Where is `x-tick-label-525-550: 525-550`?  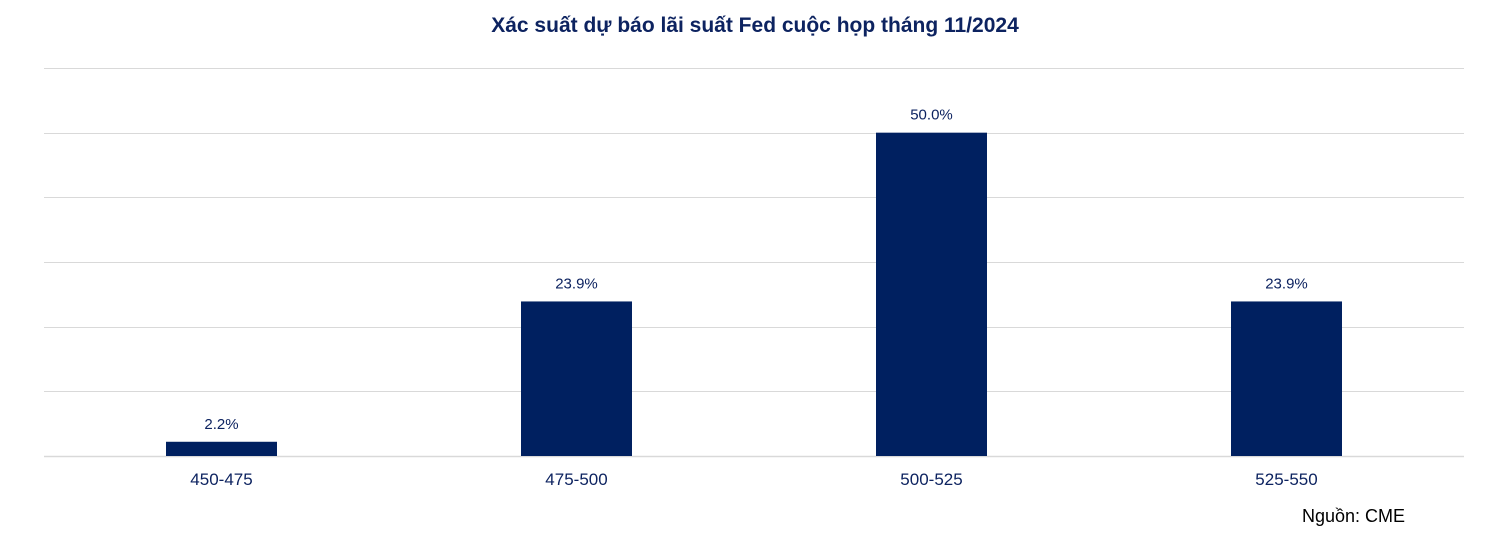 x-tick-label-525-550: 525-550 is located at coordinates (1286, 479).